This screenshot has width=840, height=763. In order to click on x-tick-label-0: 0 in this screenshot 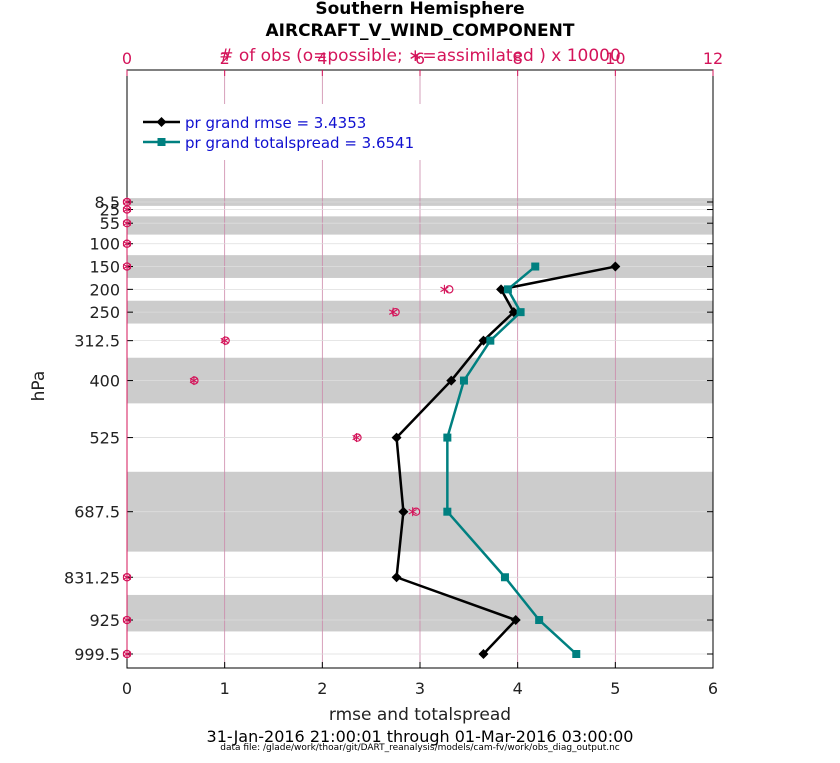, I will do `click(127, 688)`.